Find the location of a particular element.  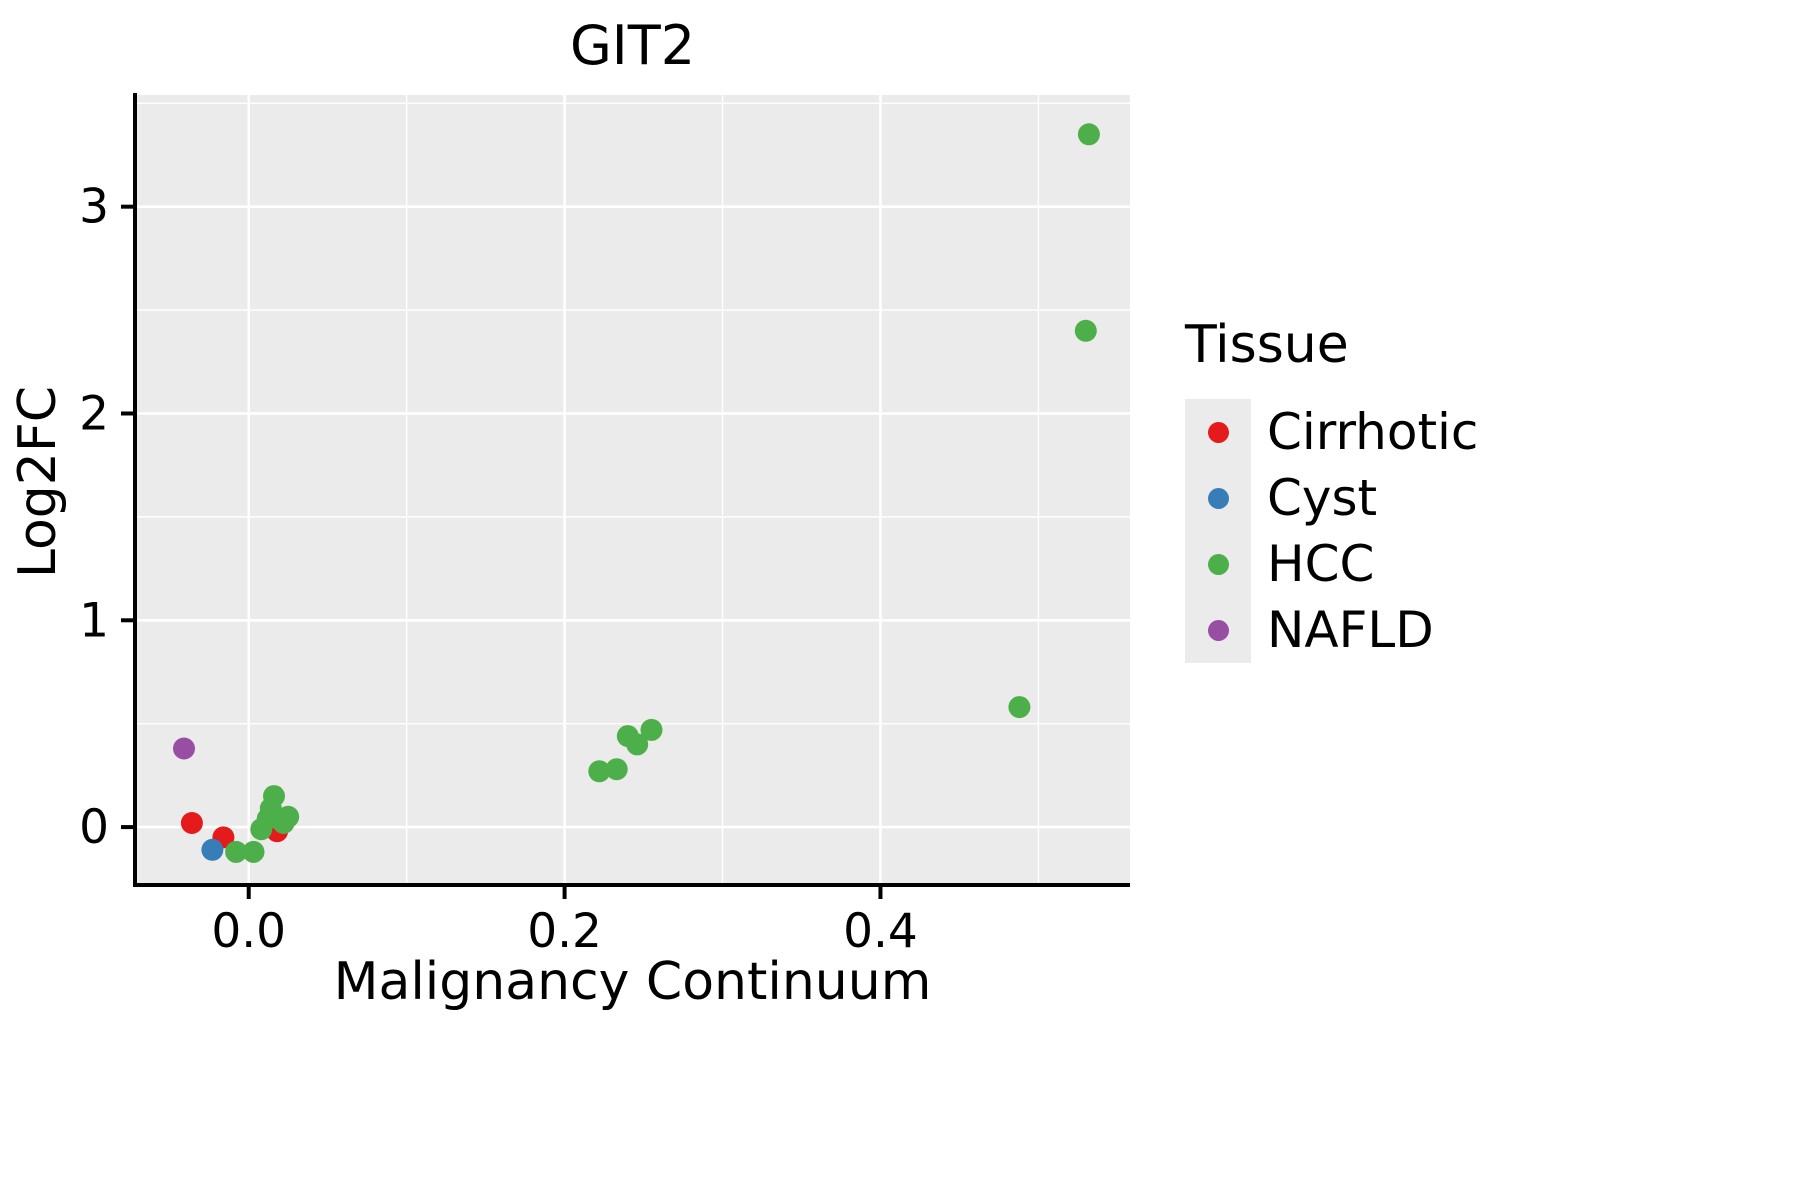

legend-dot-cyst-icon is located at coordinates (1218, 498).